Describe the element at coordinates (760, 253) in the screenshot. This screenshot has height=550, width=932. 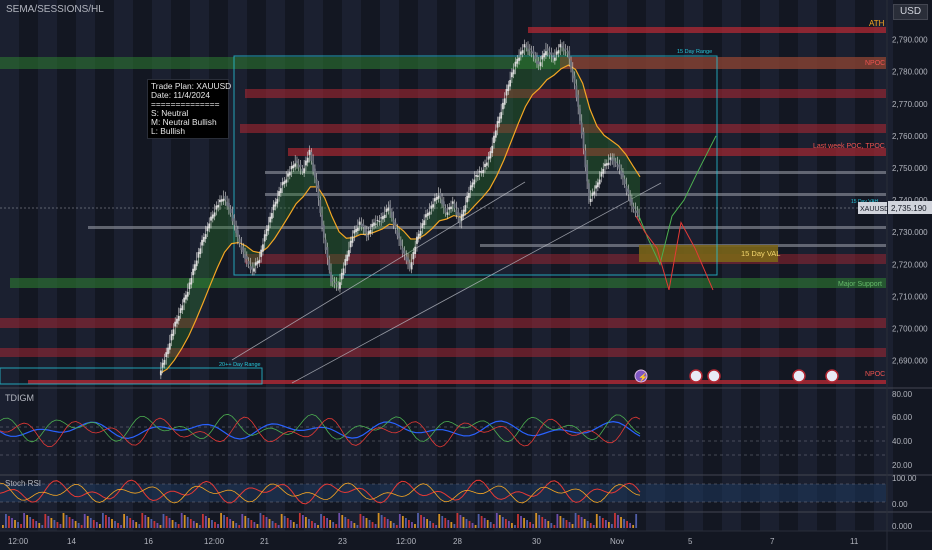
I see `val-label: 15 Day VAL` at that location.